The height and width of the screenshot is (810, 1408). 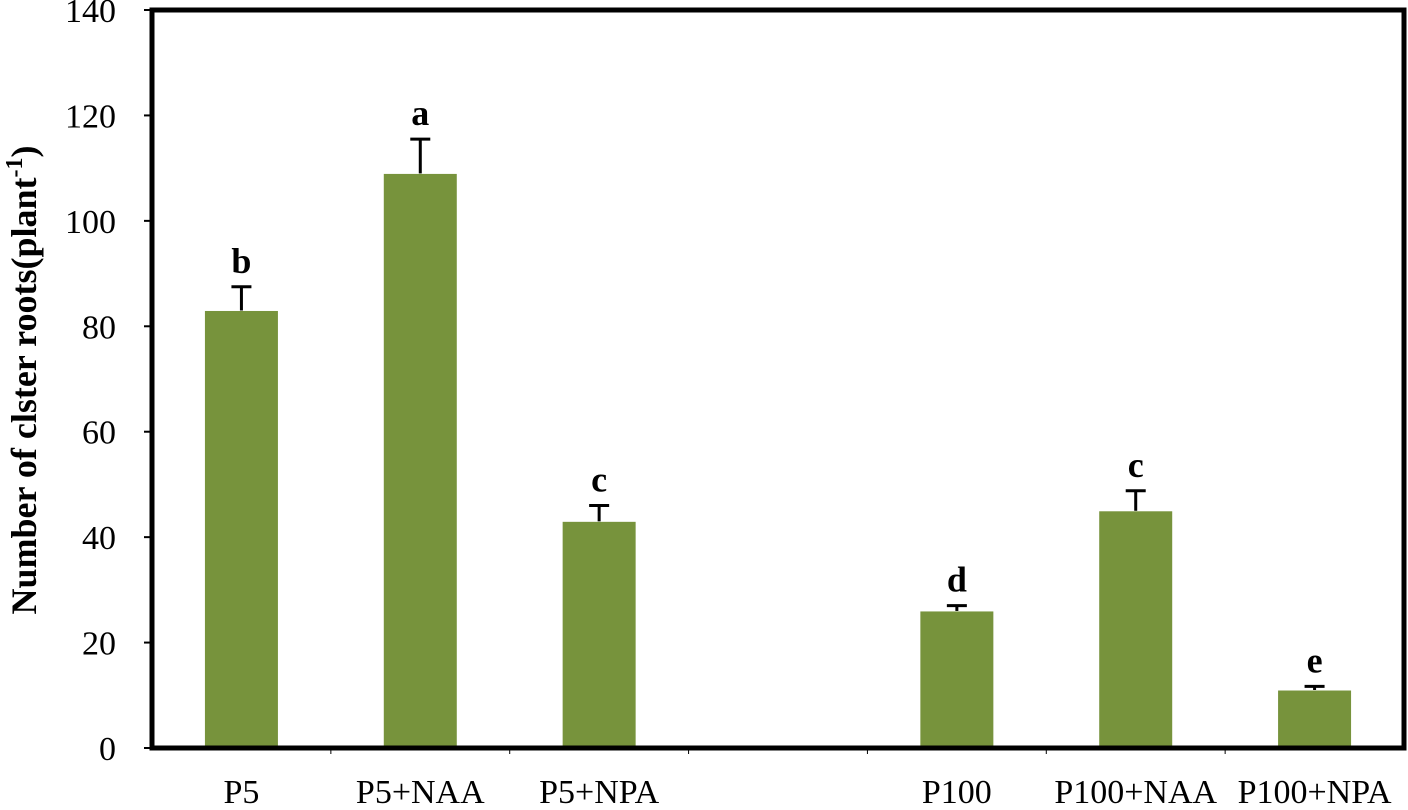 What do you see at coordinates (99, 433) in the screenshot?
I see `y-tick-label-60: 60` at bounding box center [99, 433].